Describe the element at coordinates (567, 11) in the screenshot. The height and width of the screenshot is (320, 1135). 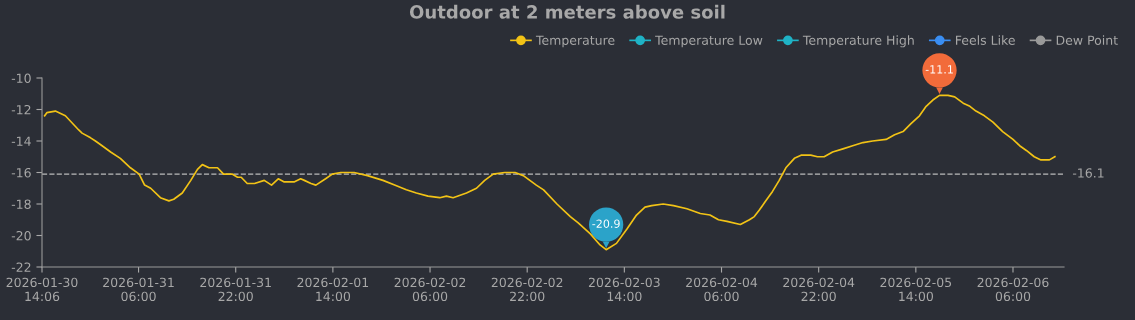
I see `chart-title: Outdoor at 2 meters above soil` at that location.